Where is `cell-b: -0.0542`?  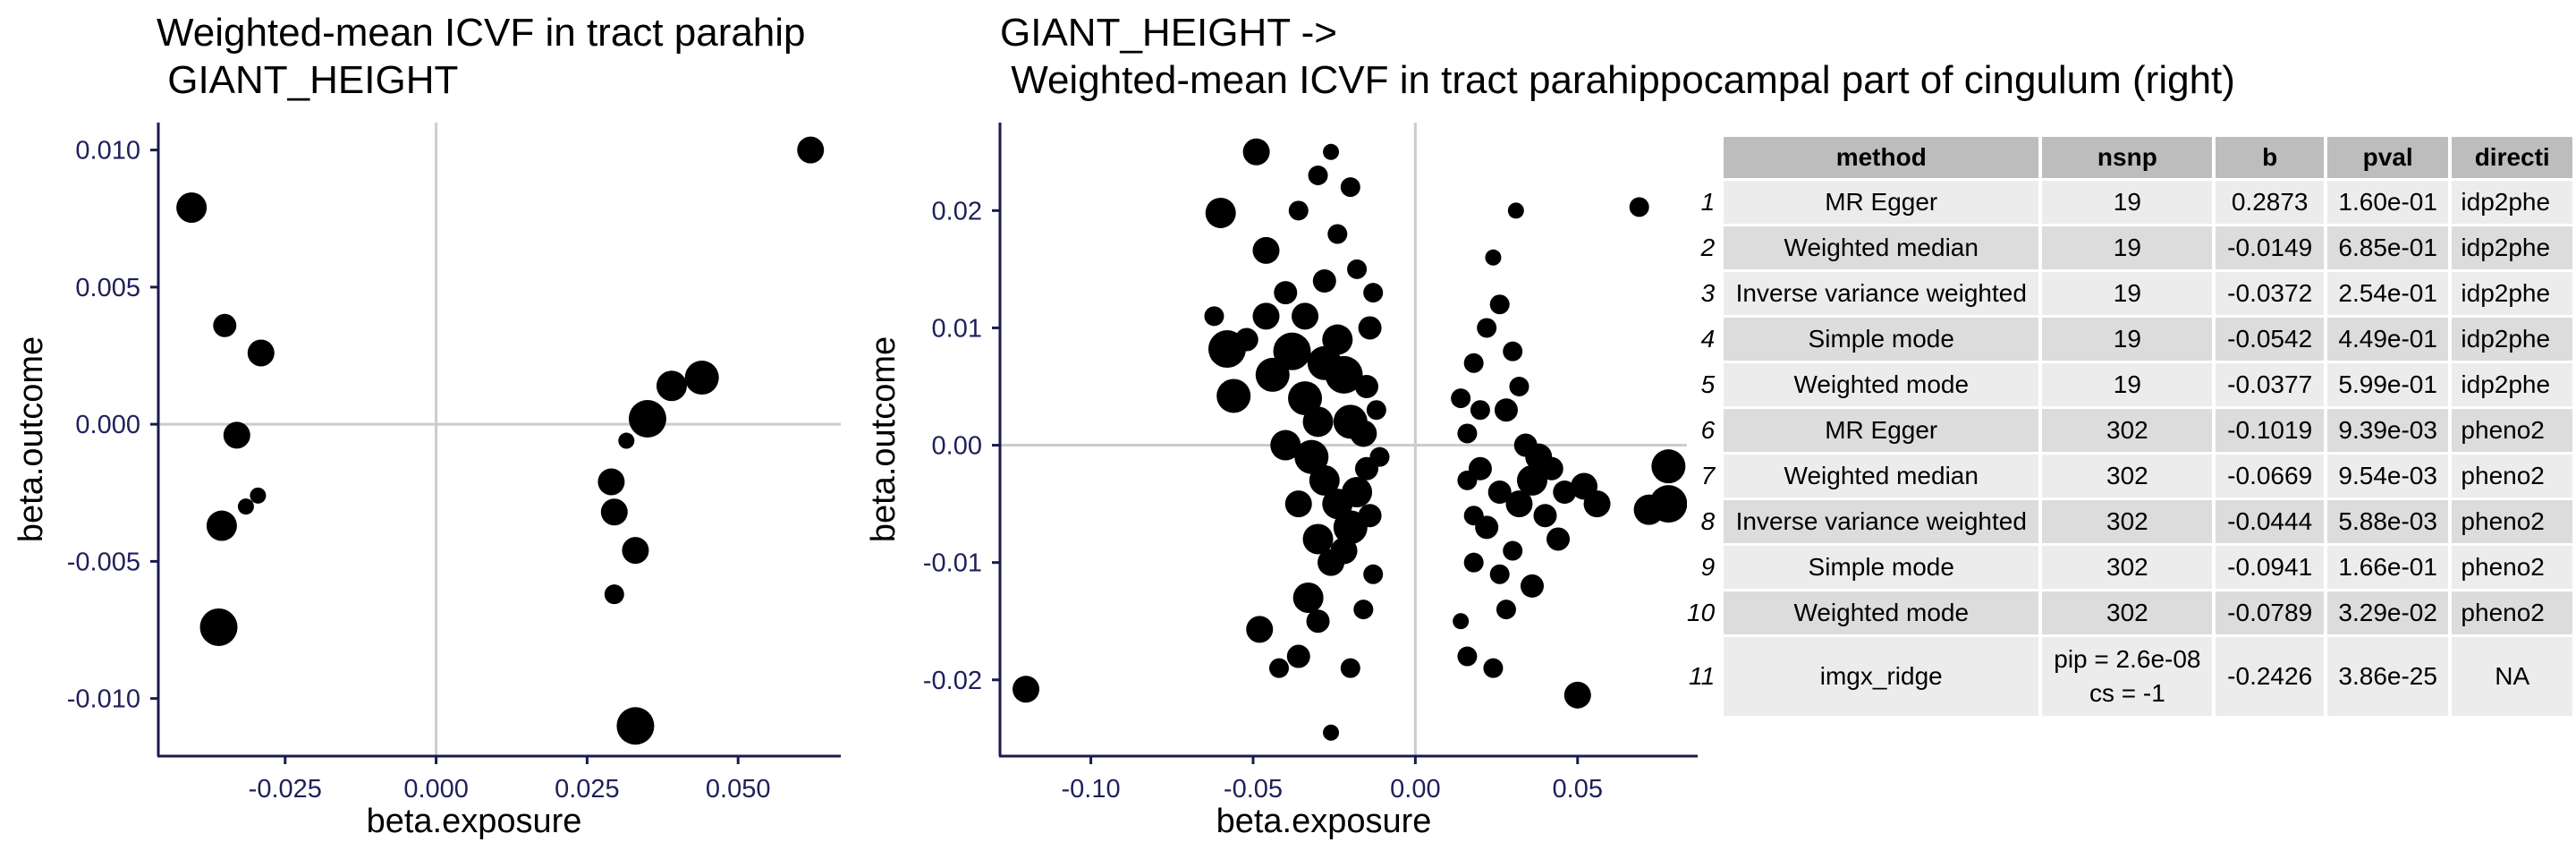
cell-b: -0.0542 is located at coordinates (2270, 339).